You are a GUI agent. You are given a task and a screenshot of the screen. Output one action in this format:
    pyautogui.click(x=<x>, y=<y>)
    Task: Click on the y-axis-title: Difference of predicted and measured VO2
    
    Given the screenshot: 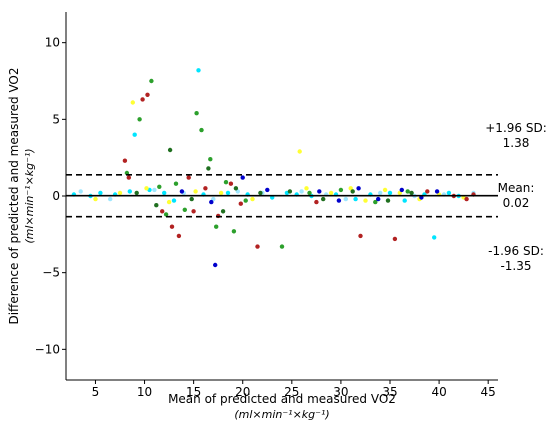 What is the action you would take?
    pyautogui.click(x=14, y=195)
    